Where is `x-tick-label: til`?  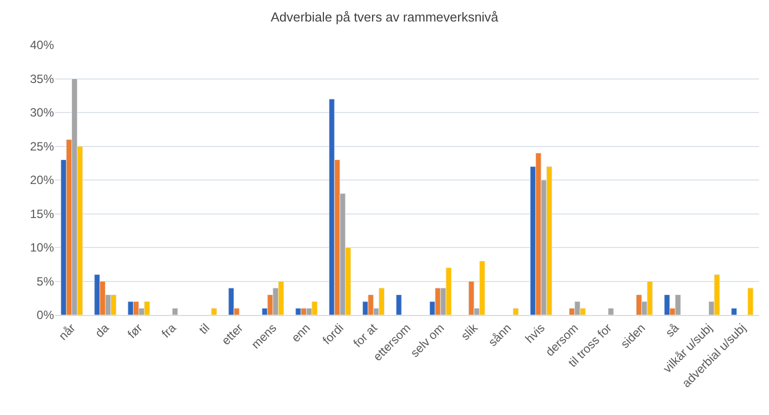 x-tick-label: til is located at coordinates (204, 328).